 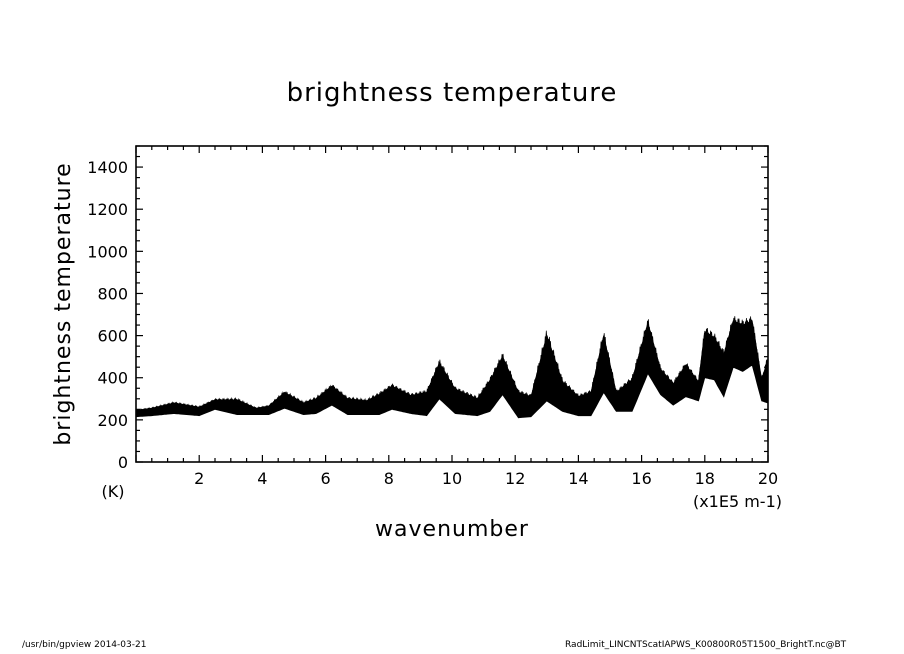 I want to click on x-tick-label: 18, so click(x=705, y=478).